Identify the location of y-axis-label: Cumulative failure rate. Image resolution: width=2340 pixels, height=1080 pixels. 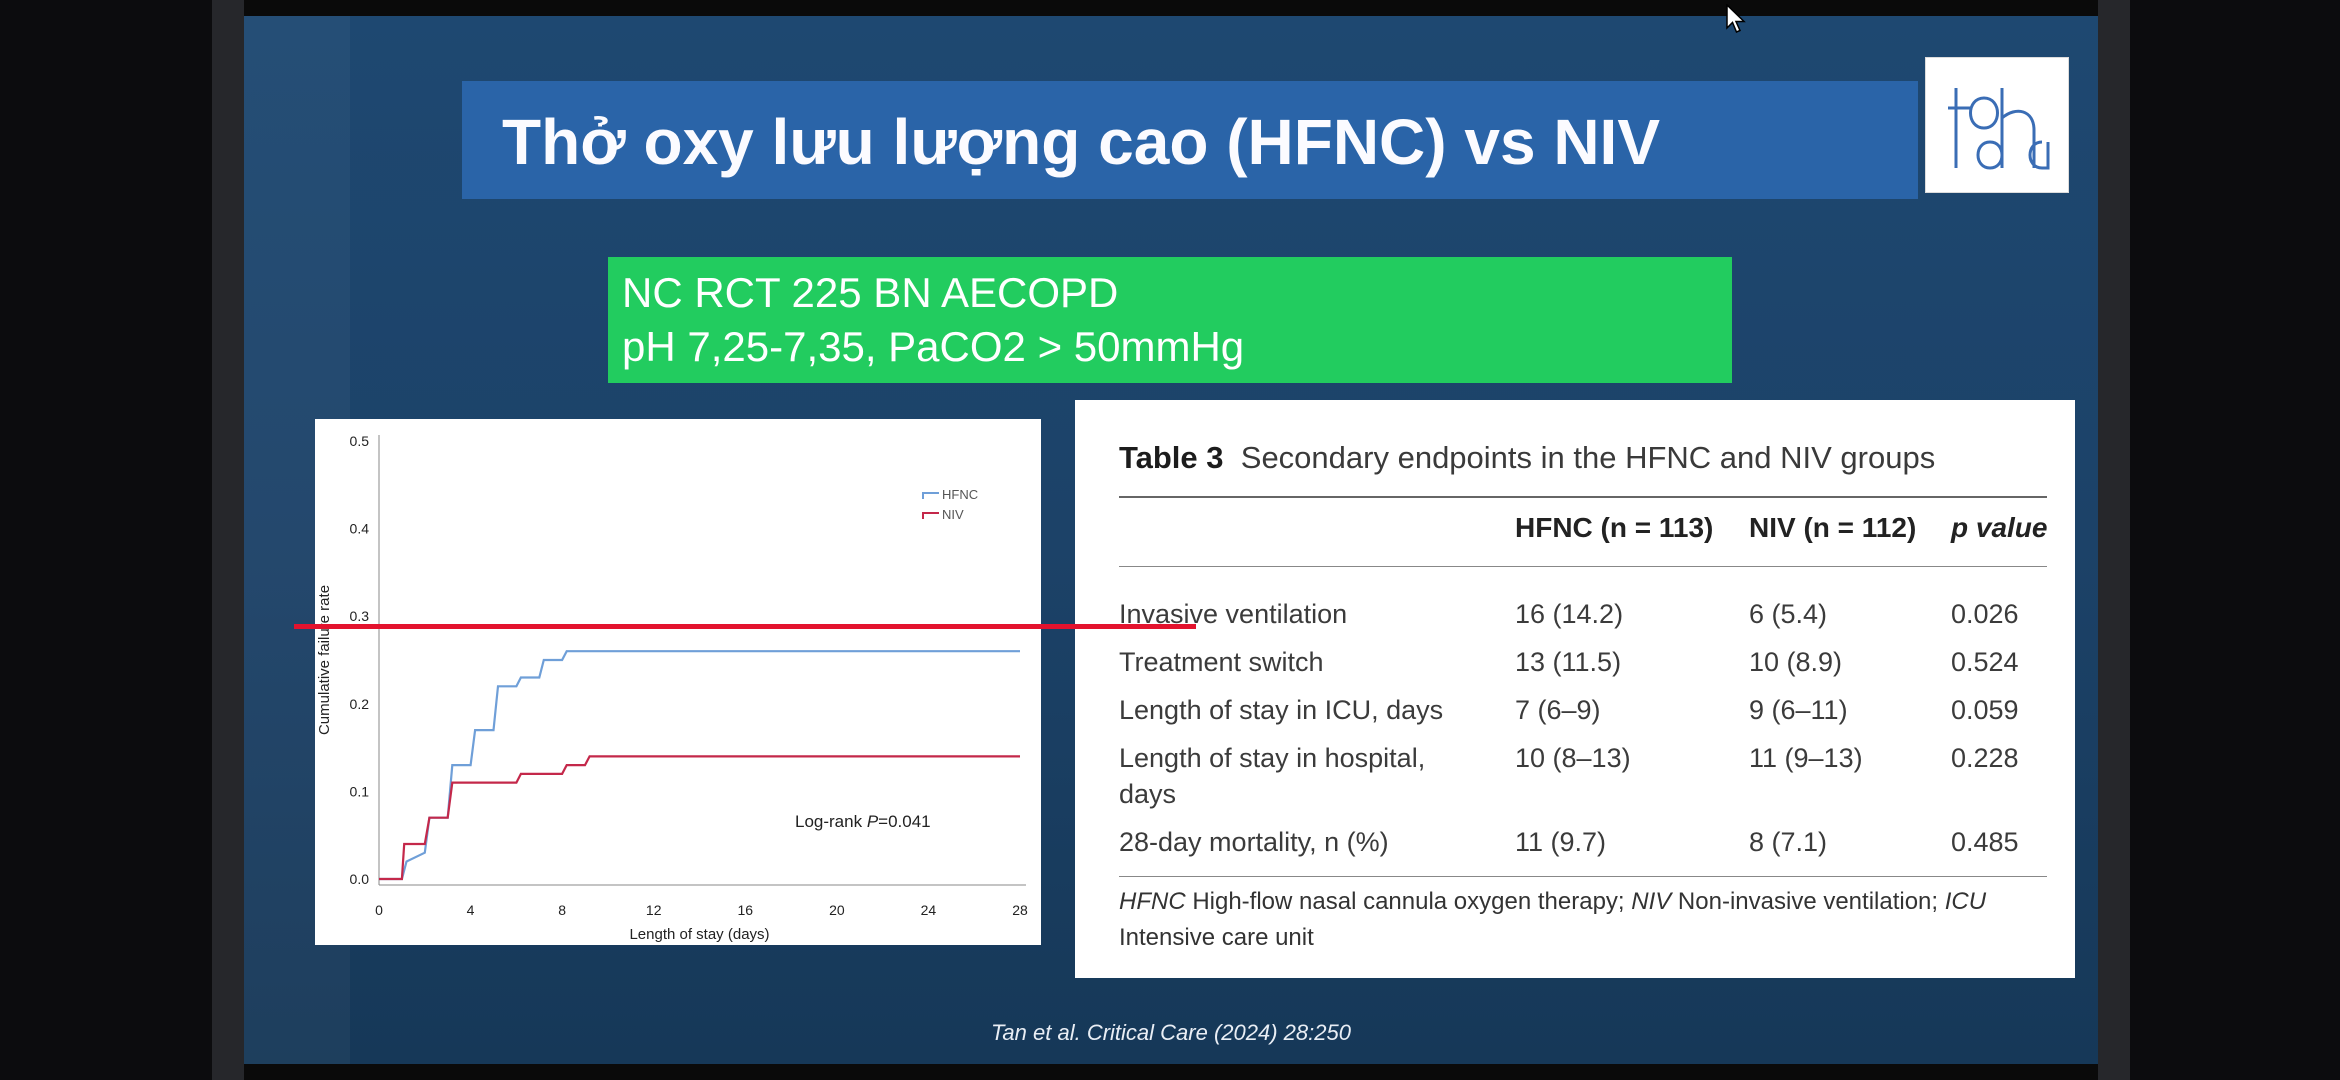
(324, 660).